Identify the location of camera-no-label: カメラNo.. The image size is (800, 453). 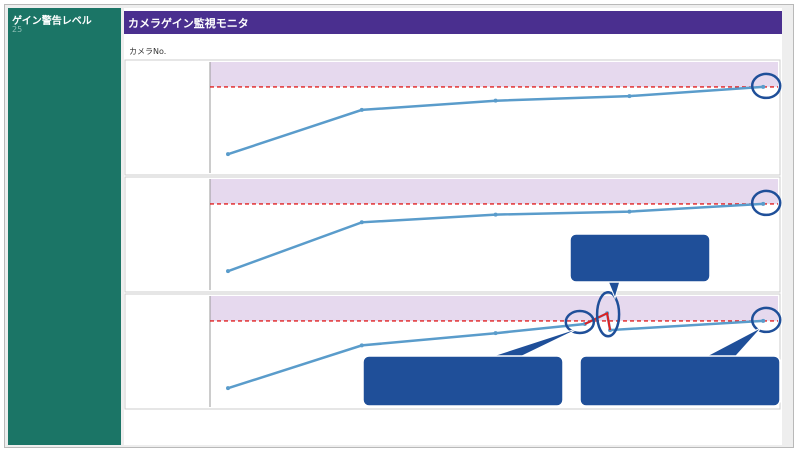
(148, 51).